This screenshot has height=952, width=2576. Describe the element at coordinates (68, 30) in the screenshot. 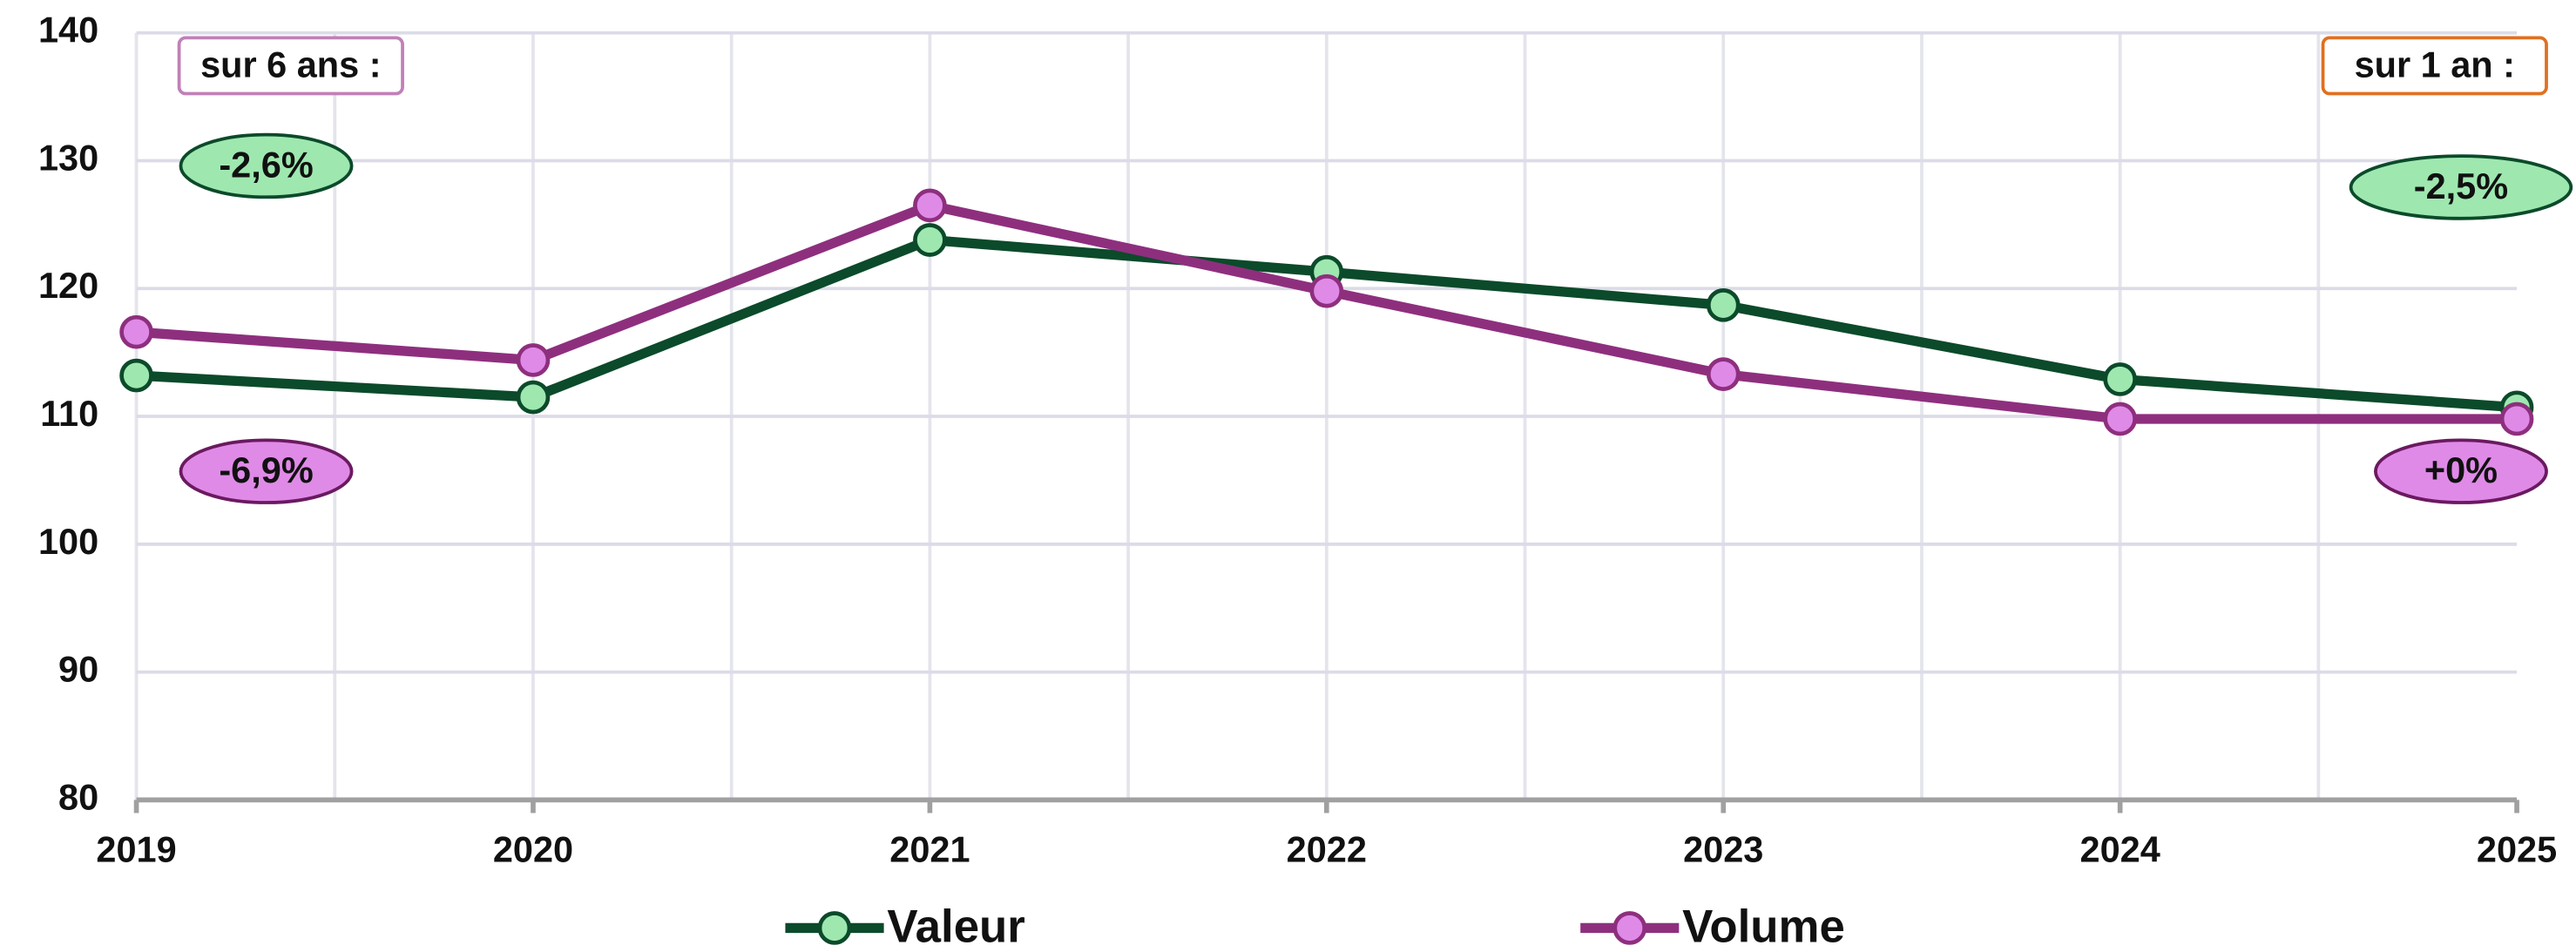

I see `y-tick-label: 140` at that location.